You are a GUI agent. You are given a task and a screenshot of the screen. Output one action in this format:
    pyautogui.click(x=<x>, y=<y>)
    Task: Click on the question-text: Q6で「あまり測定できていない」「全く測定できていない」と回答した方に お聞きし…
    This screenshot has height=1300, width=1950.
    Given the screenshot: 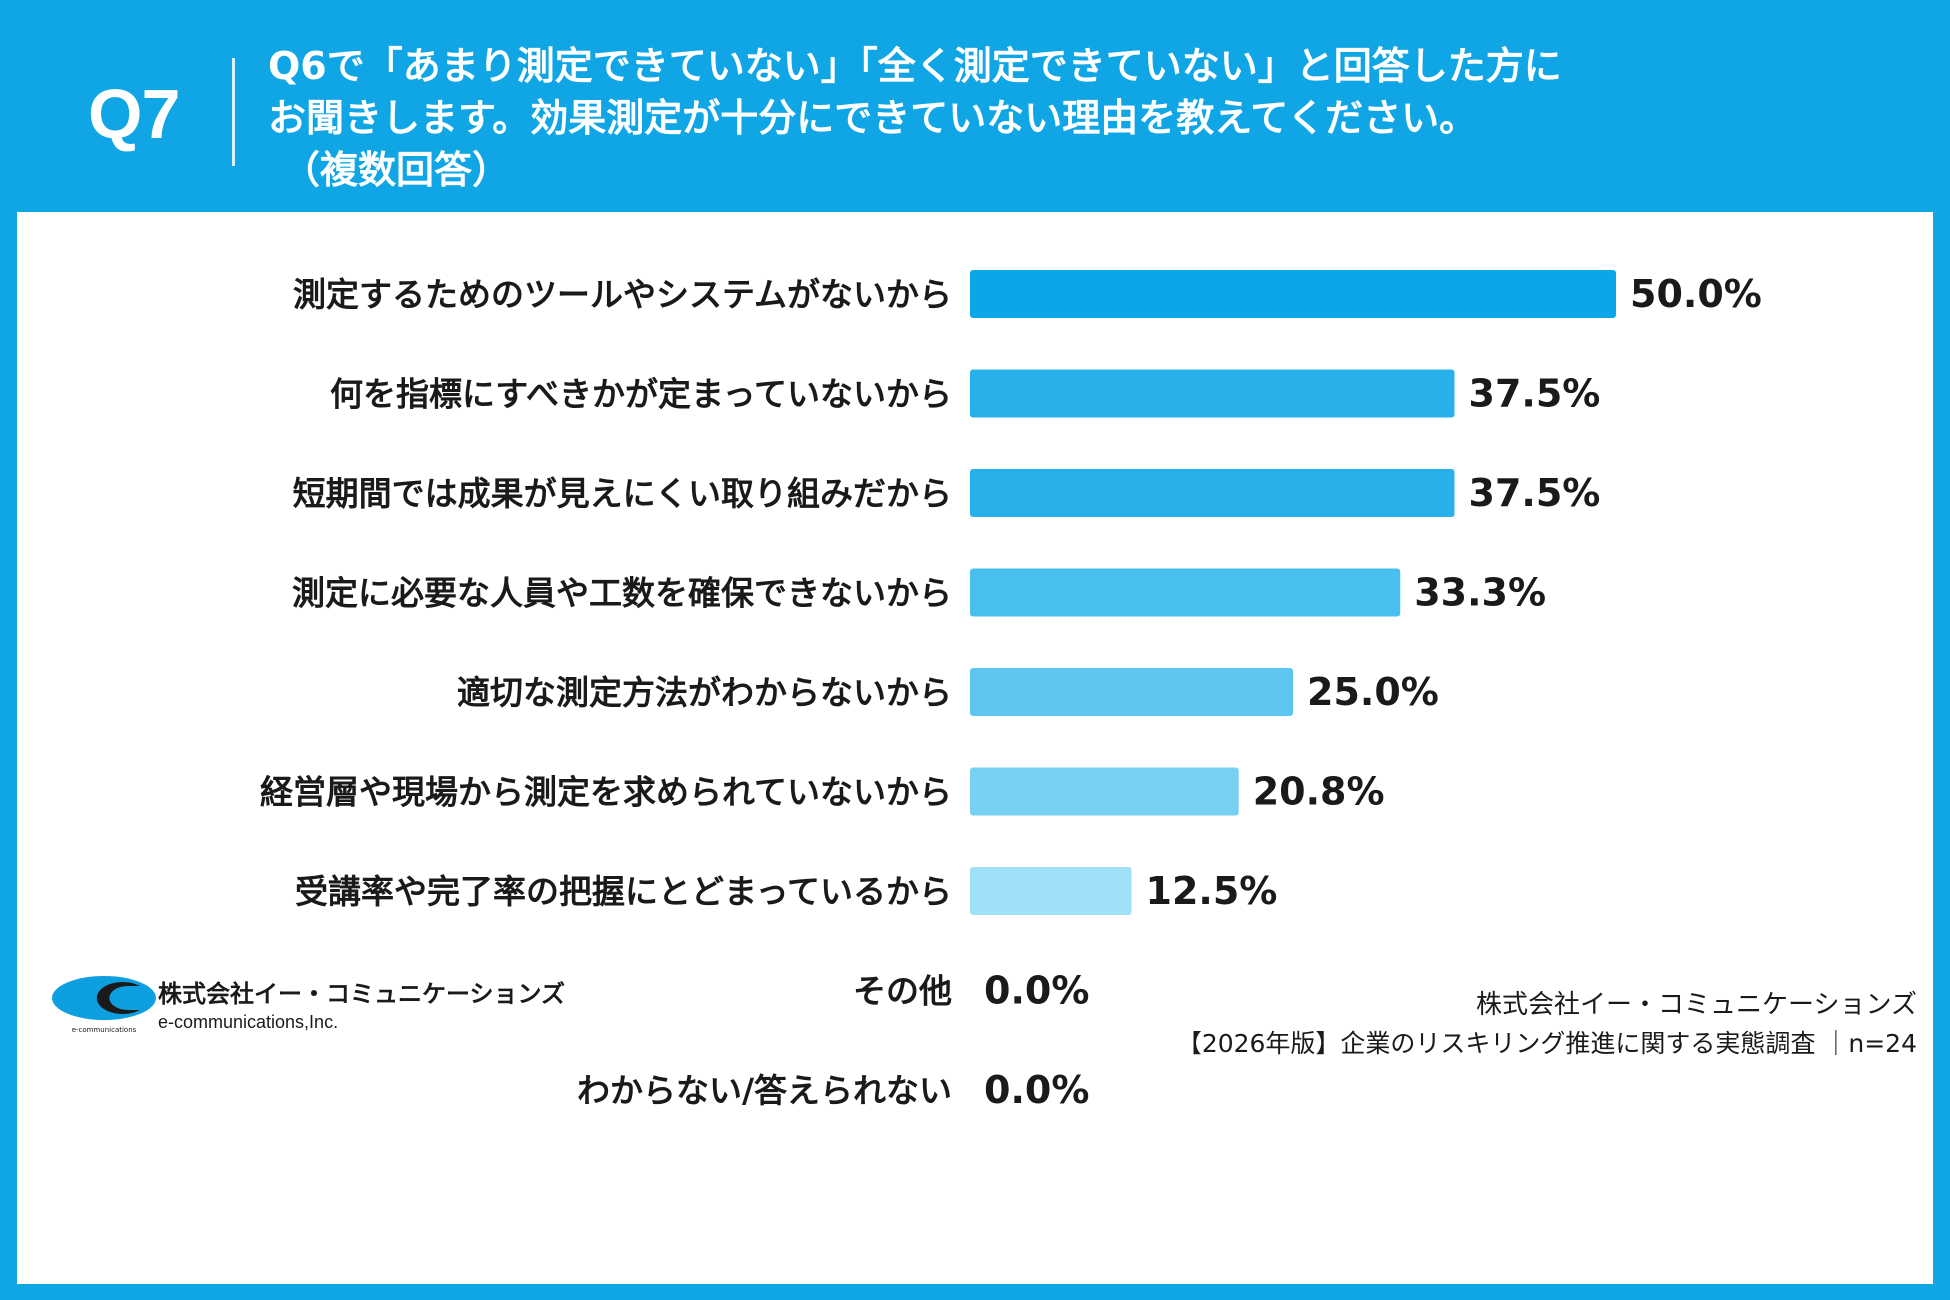 What is the action you would take?
    pyautogui.click(x=1088, y=118)
    